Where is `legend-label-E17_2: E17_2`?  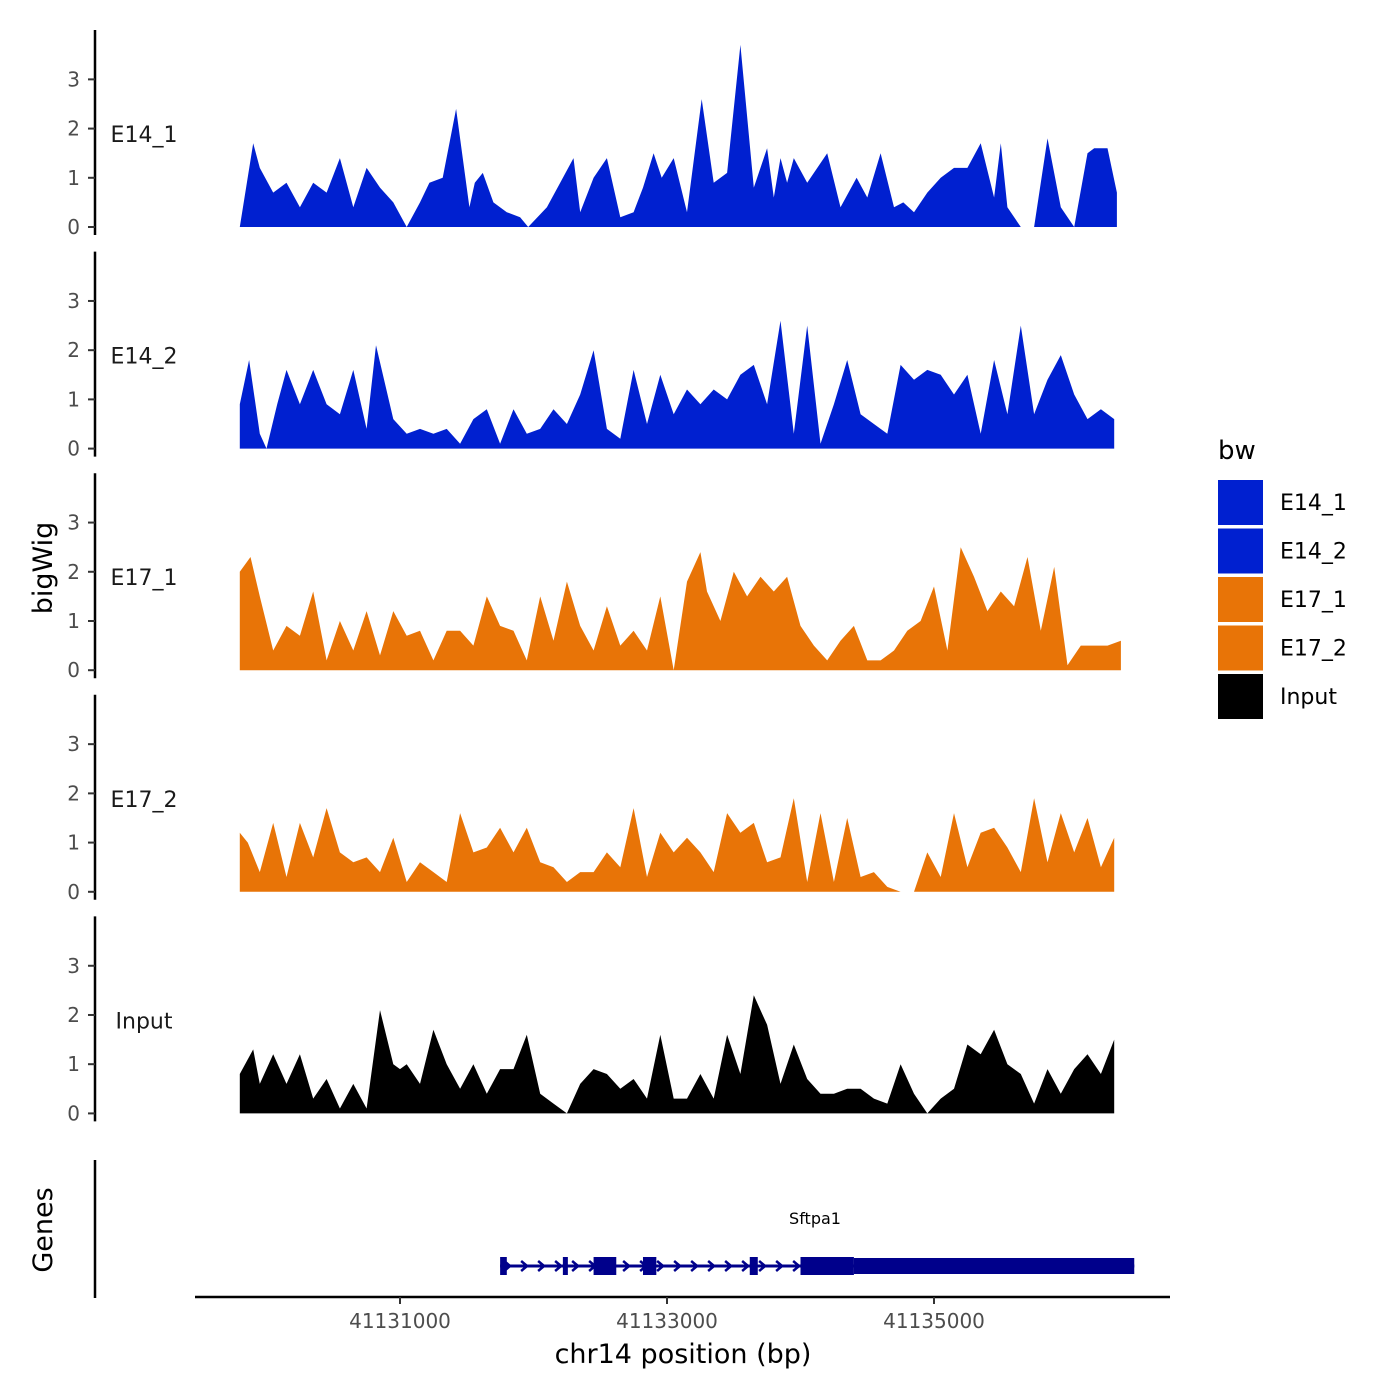 legend-label-E17_2: E17_2 is located at coordinates (1313, 649).